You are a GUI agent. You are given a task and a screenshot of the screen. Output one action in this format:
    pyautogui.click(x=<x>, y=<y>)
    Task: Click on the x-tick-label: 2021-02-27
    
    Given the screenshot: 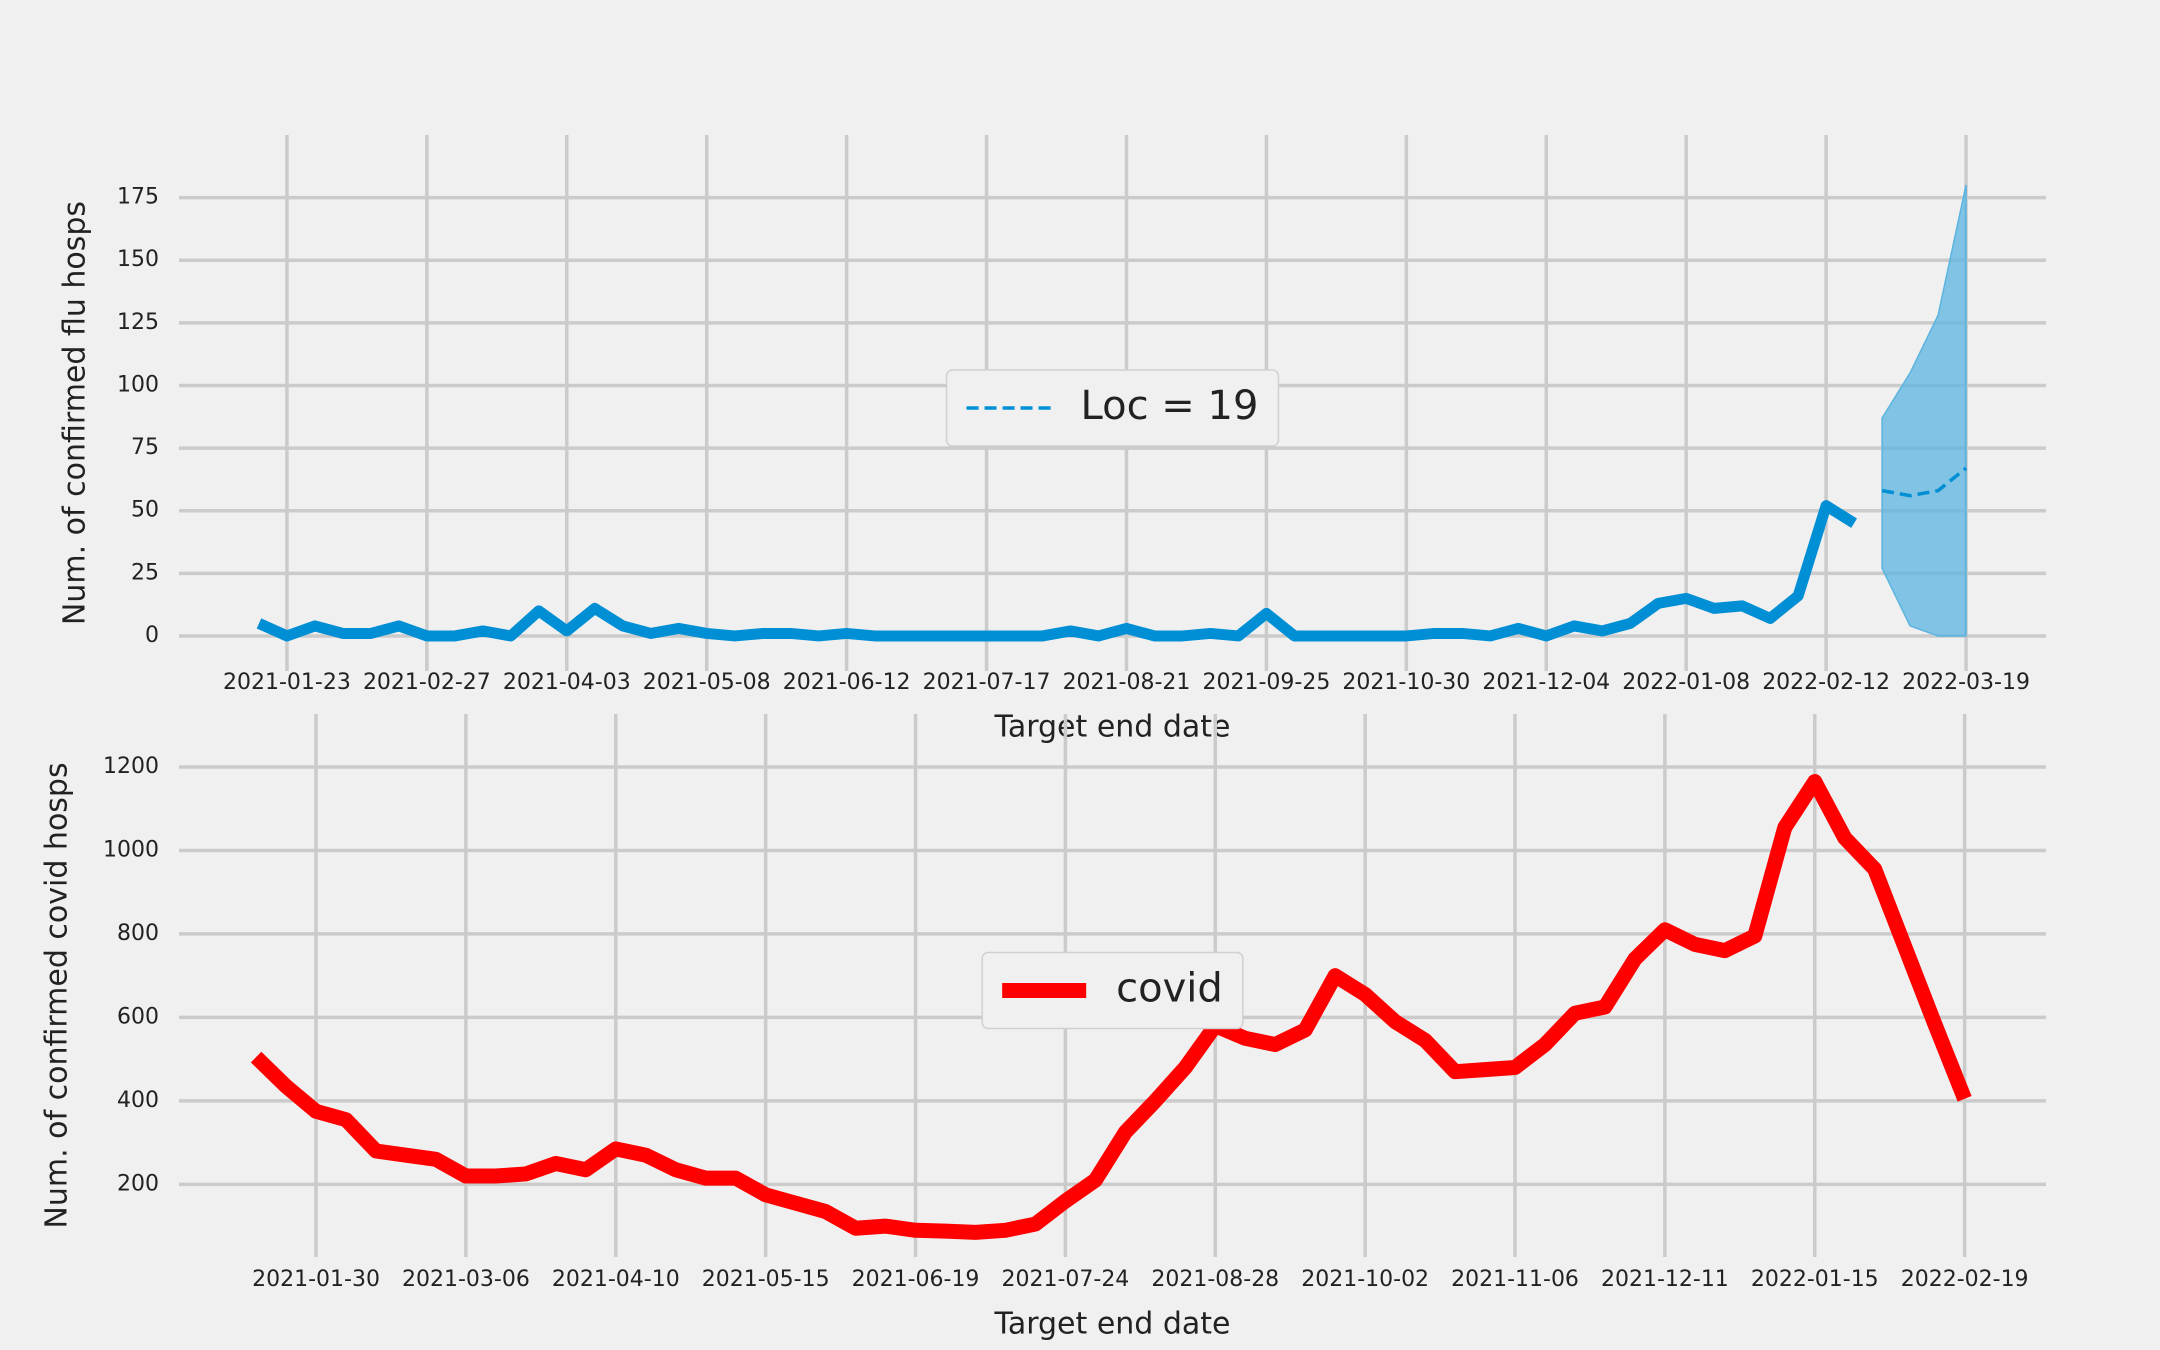 What is the action you would take?
    pyautogui.click(x=427, y=682)
    